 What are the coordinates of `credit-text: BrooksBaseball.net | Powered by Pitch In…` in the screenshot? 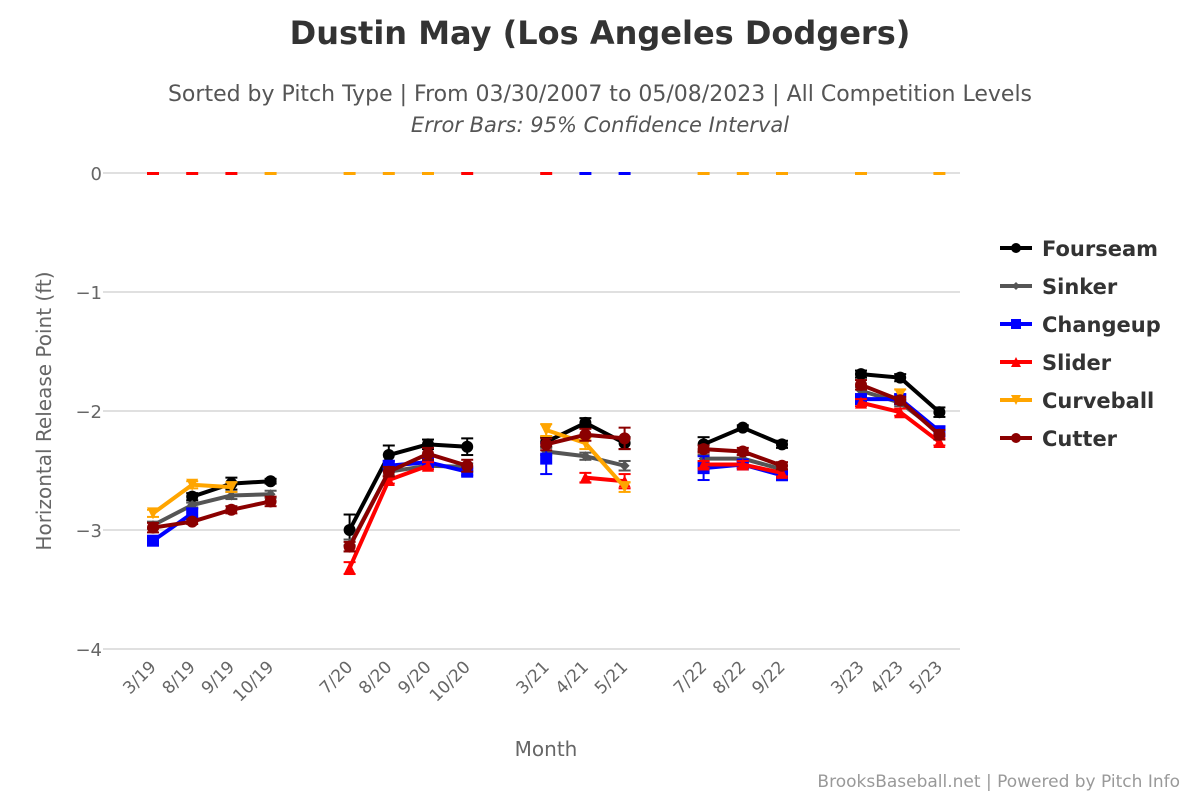 It's located at (998, 782).